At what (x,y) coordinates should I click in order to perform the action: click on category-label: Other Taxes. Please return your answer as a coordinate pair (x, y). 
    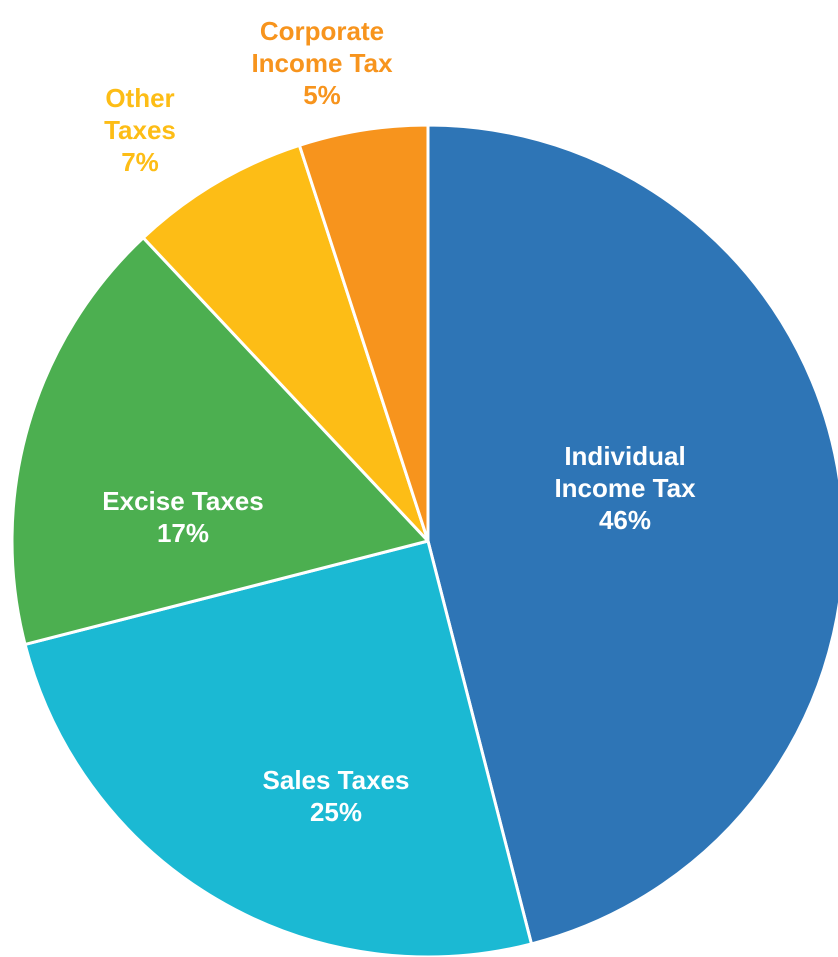
    Looking at the image, I should click on (140, 114).